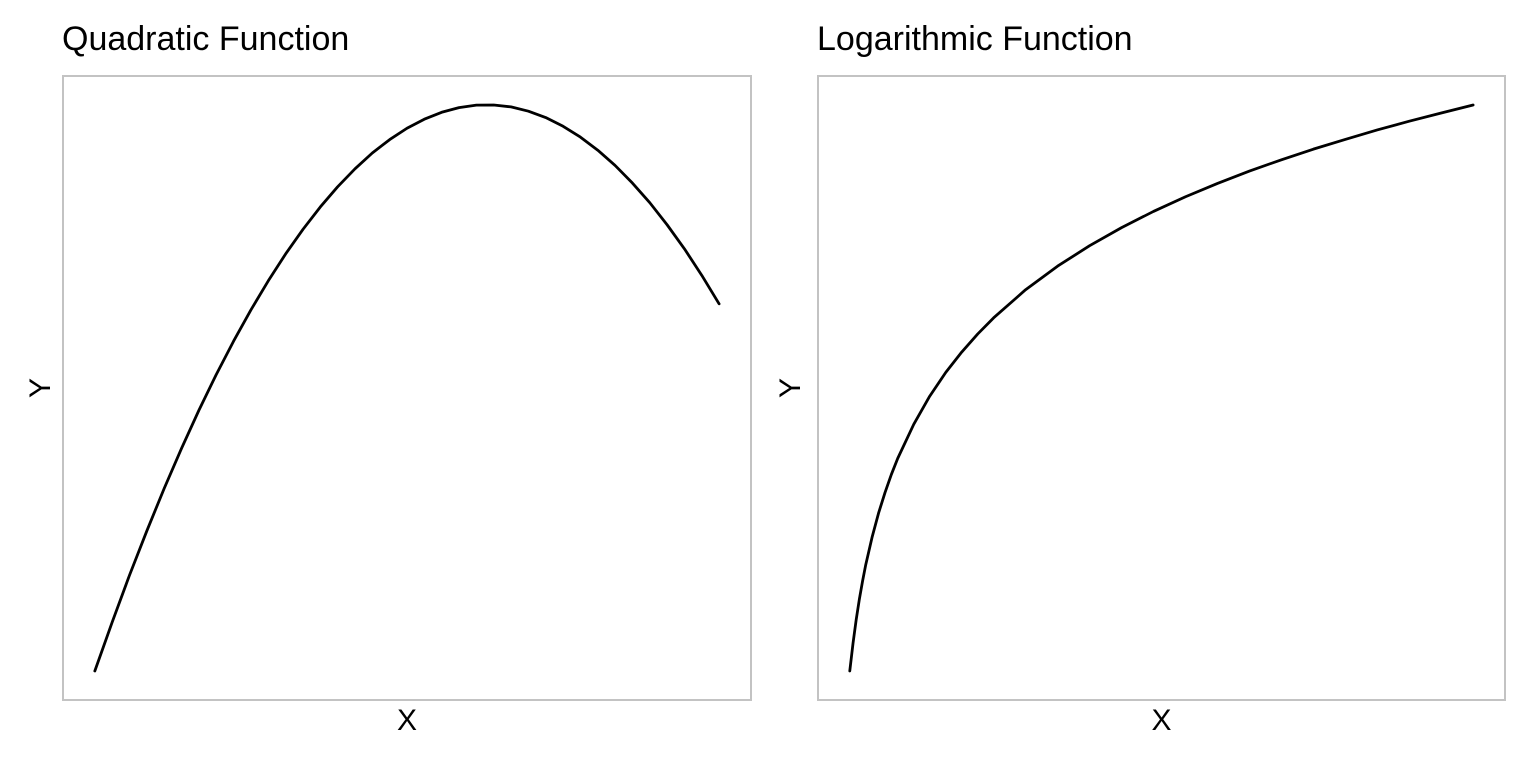 The height and width of the screenshot is (768, 1536). I want to click on y-axis-label-logarithmic: Y, so click(790, 388).